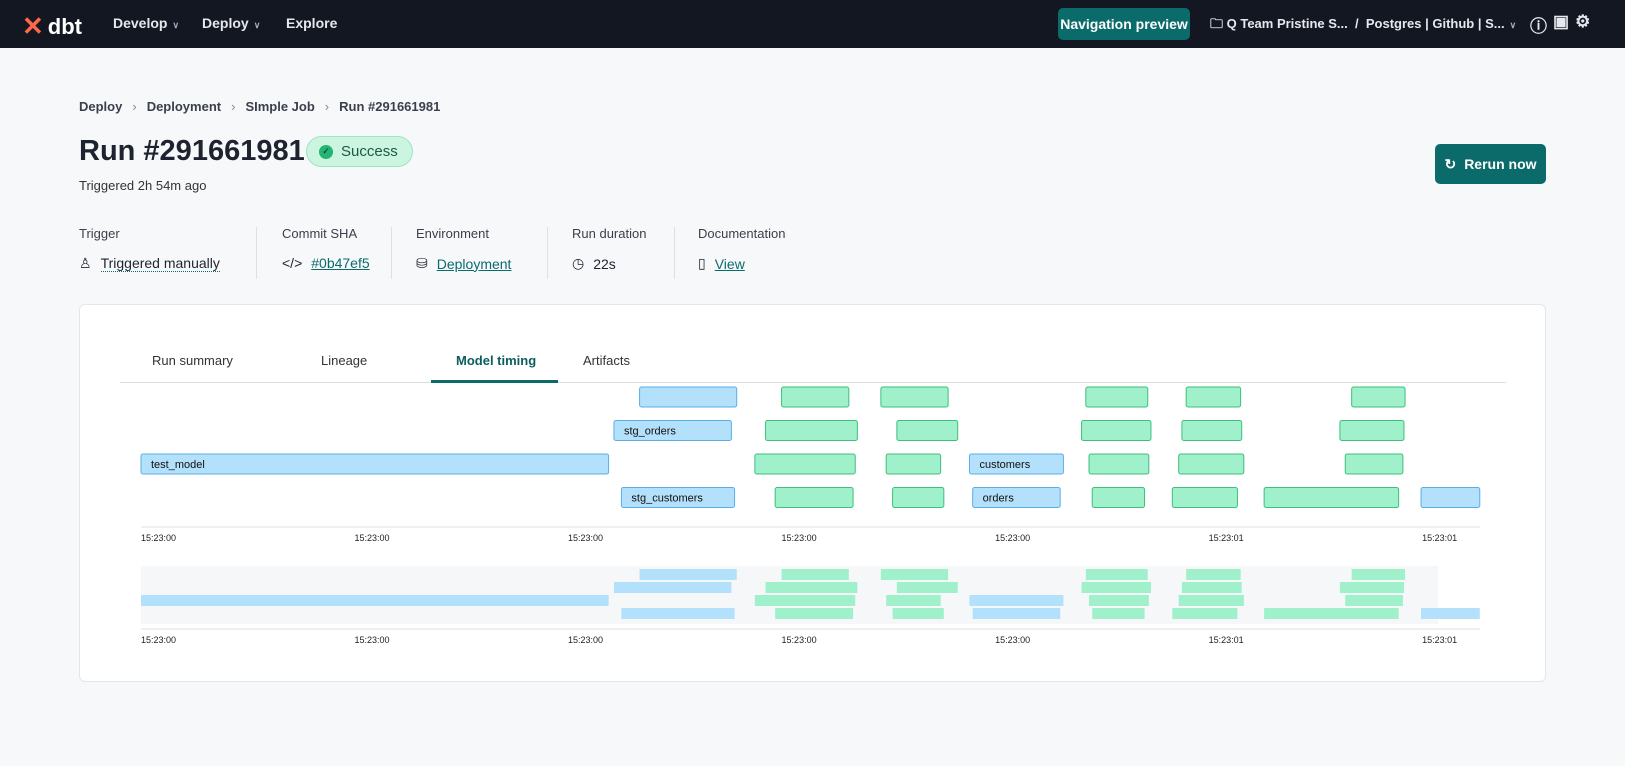 The image size is (1625, 766). I want to click on user-icon: ♙, so click(85, 263).